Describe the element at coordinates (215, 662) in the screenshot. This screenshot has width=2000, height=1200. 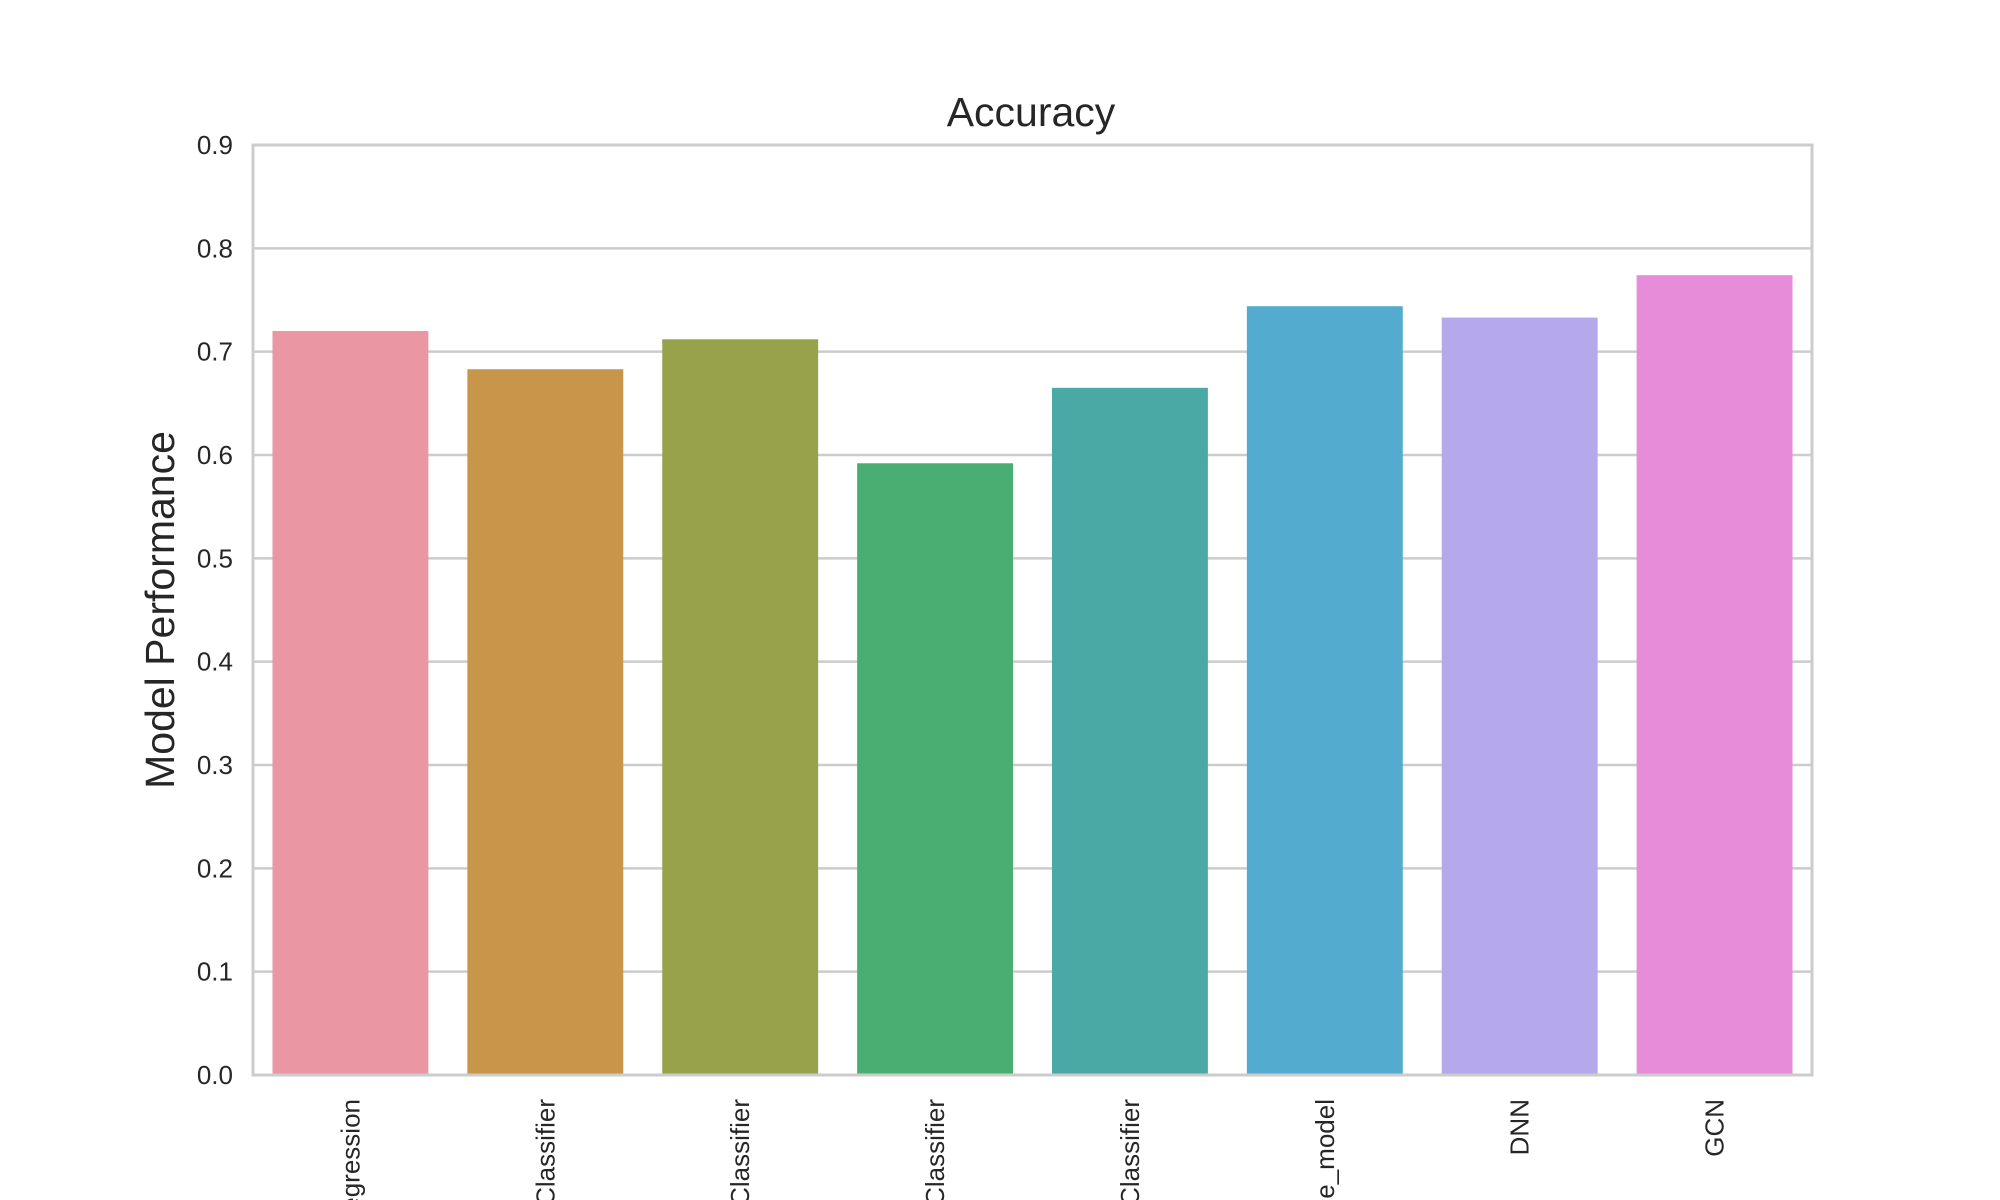
I see `y-tick-label: 0.4` at that location.